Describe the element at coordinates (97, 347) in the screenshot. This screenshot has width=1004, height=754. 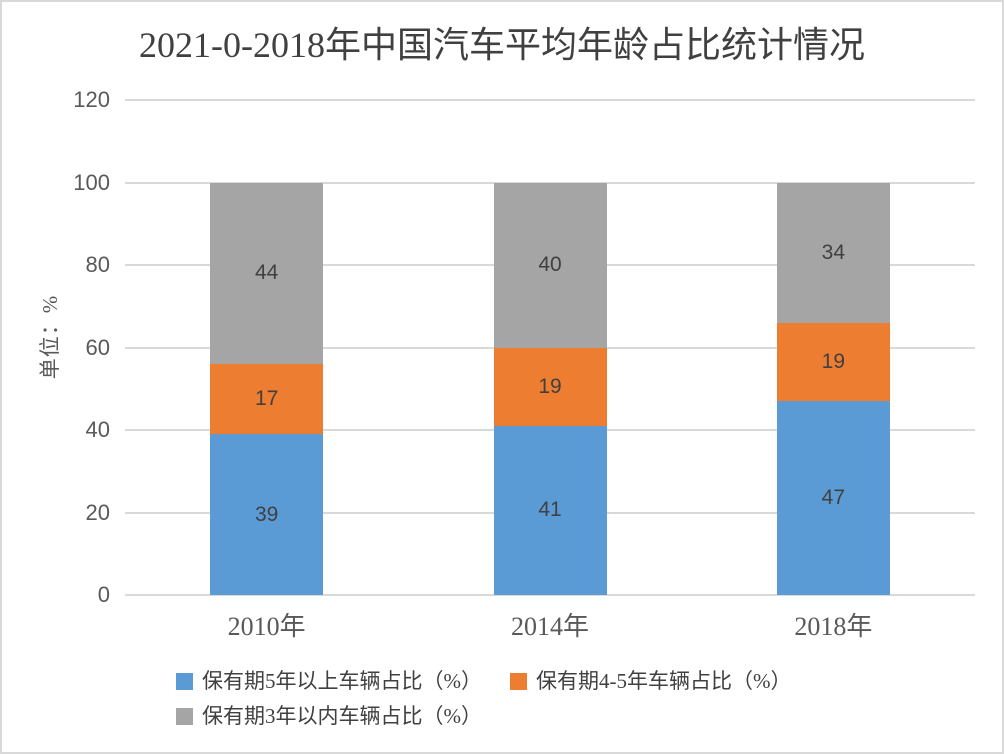
I see `y-tick-label: 60` at that location.